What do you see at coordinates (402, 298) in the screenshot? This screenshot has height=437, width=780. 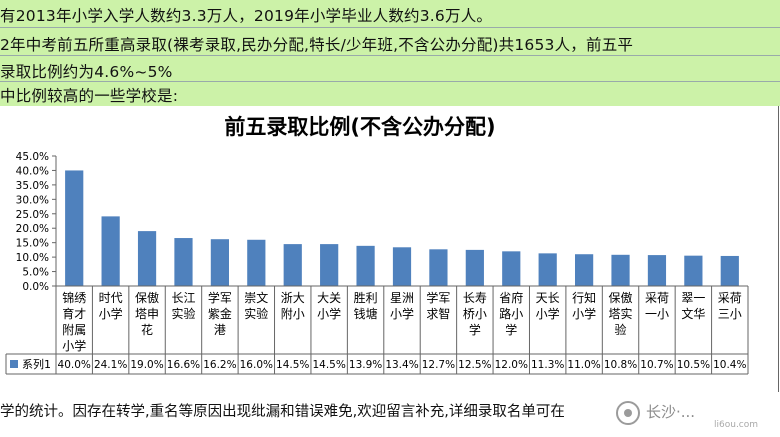 I see `x-category-label: 星洲` at bounding box center [402, 298].